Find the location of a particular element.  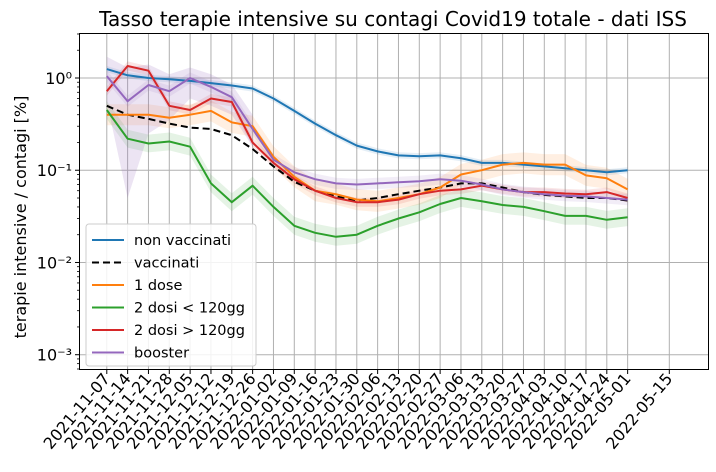

y-tick-label: 10⁻³ is located at coordinates (54, 355).